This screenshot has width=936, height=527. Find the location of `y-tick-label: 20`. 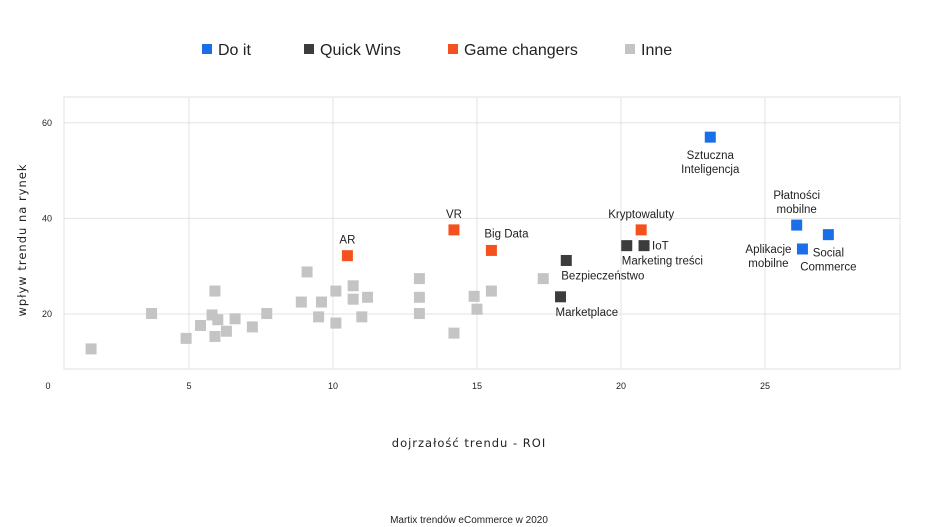

y-tick-label: 20 is located at coordinates (47, 314).